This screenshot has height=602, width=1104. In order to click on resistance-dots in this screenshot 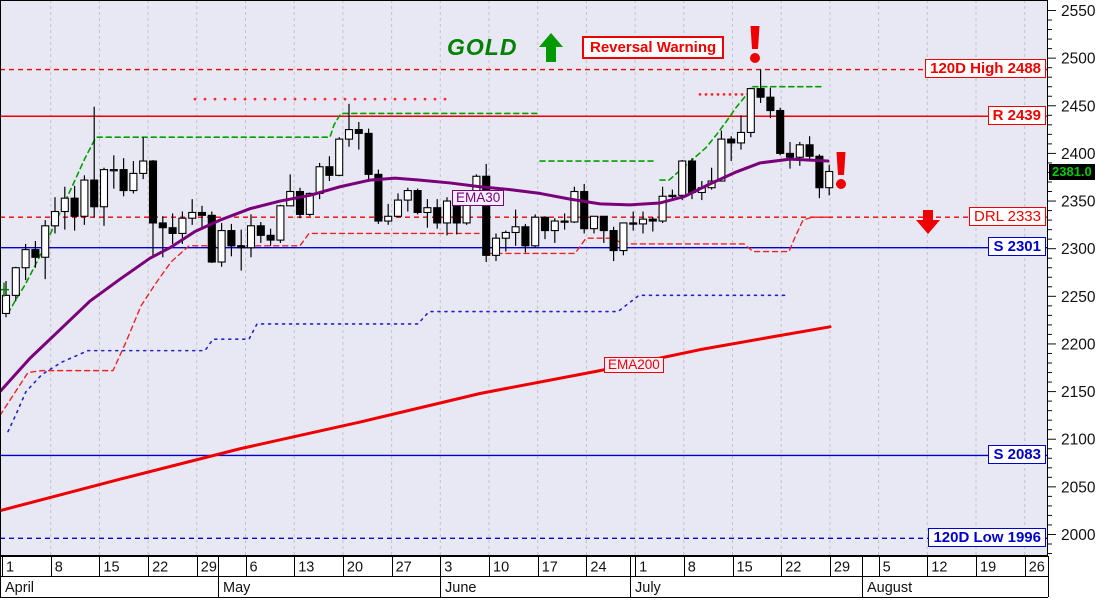, I will do `click(471, 96)`.